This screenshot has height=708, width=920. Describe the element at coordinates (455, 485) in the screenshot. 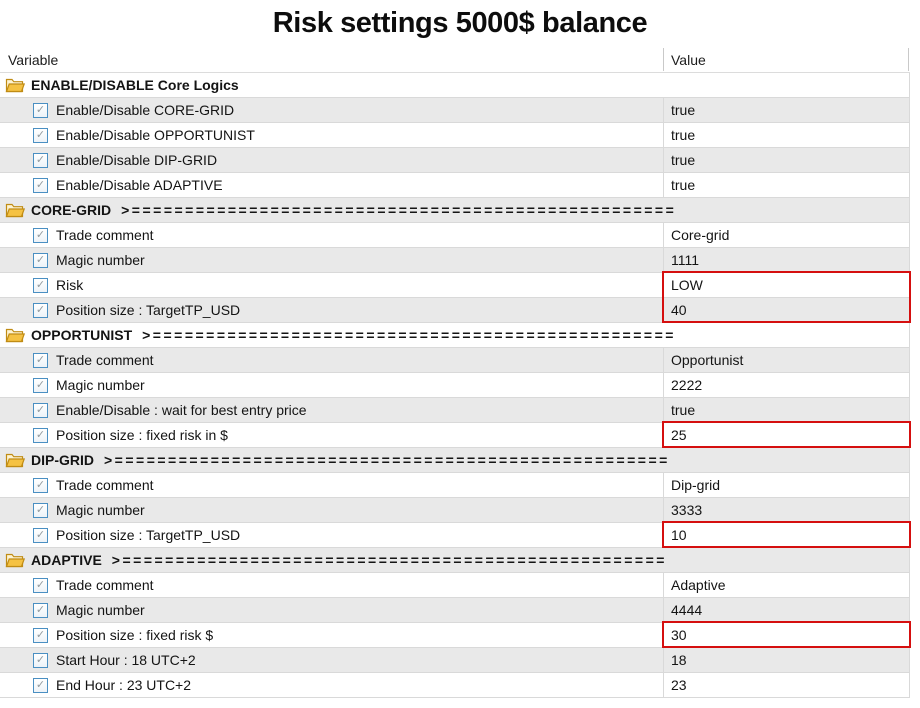

I see `param-row: Trade comment Dip-grid` at that location.